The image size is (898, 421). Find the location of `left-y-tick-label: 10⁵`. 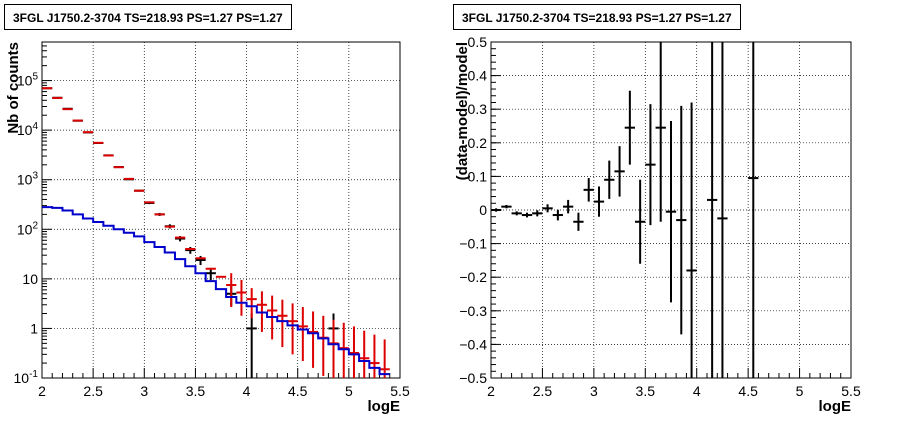

left-y-tick-label: 10⁵ is located at coordinates (28, 80).